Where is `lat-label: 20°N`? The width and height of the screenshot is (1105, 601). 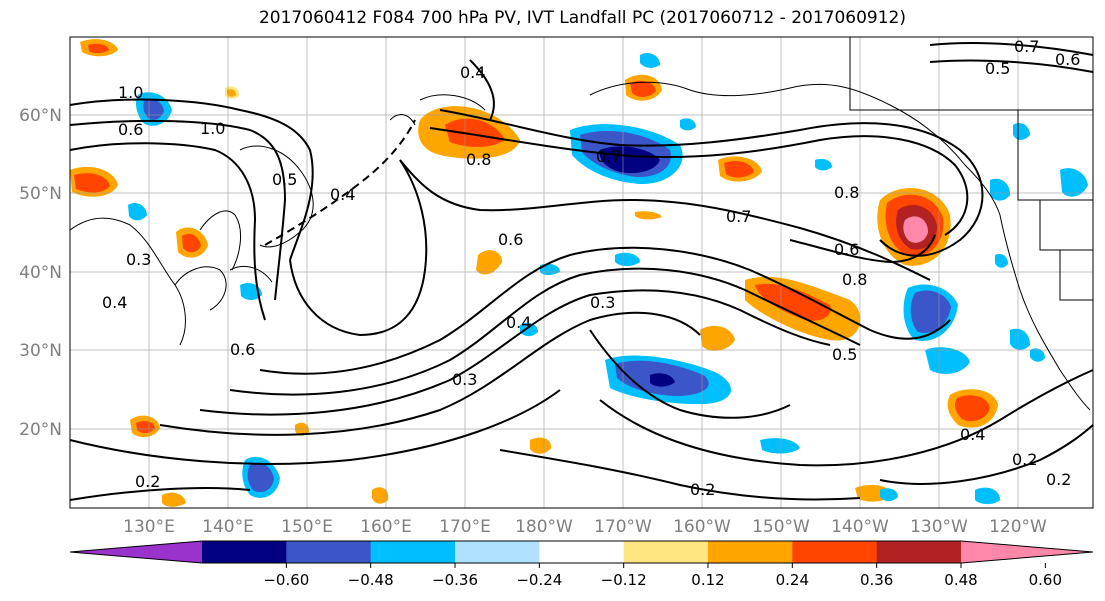 lat-label: 20°N is located at coordinates (40, 430).